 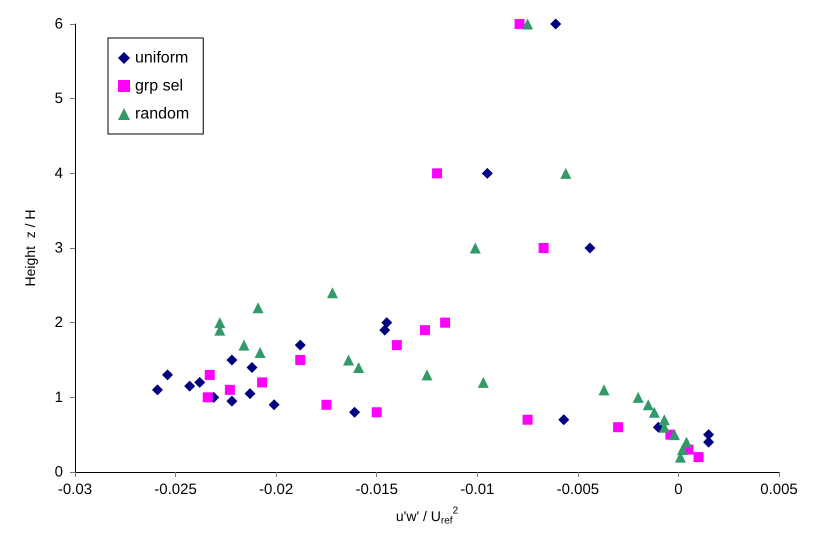 I want to click on legend-label: grp sel, so click(x=159, y=86).